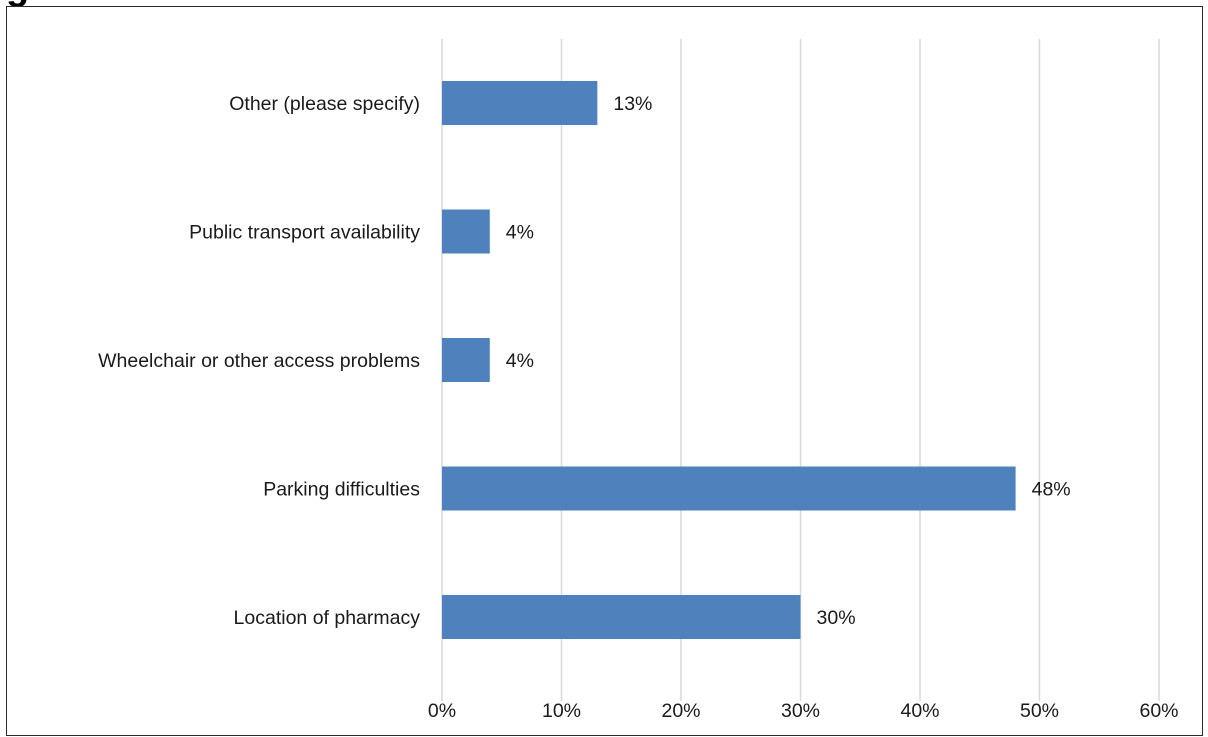 The image size is (1208, 737). What do you see at coordinates (327, 618) in the screenshot?
I see `category-label: Location of pharmacy` at bounding box center [327, 618].